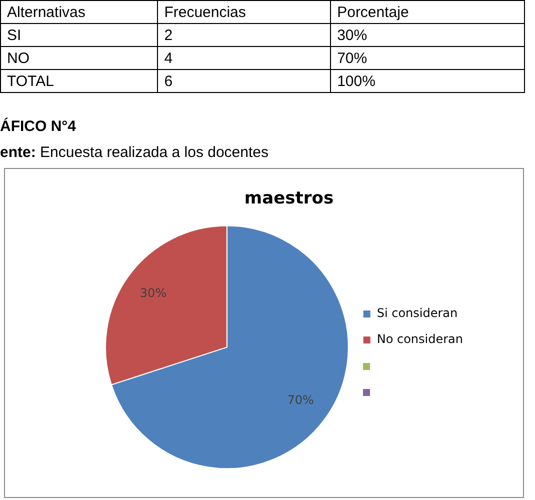  I want to click on text: SI, so click(79, 35).